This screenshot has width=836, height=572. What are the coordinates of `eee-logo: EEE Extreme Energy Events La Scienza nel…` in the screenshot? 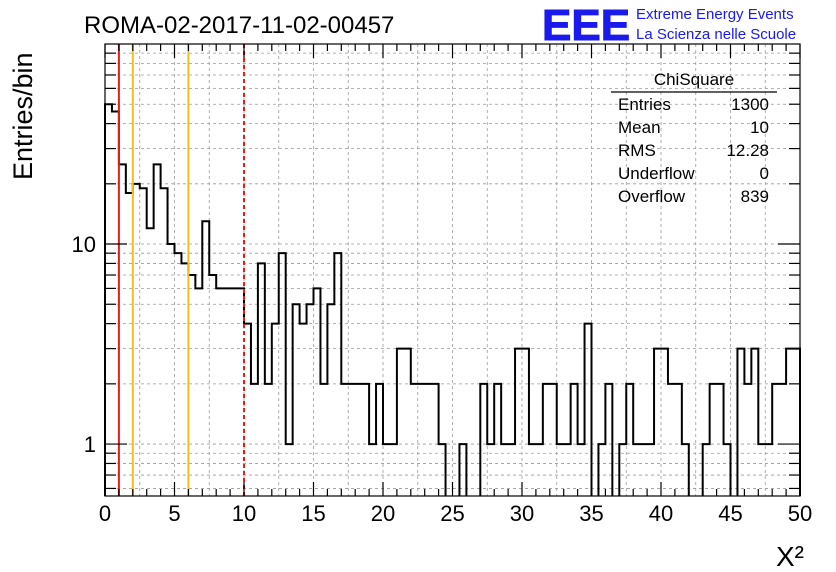 It's located at (669, 26).